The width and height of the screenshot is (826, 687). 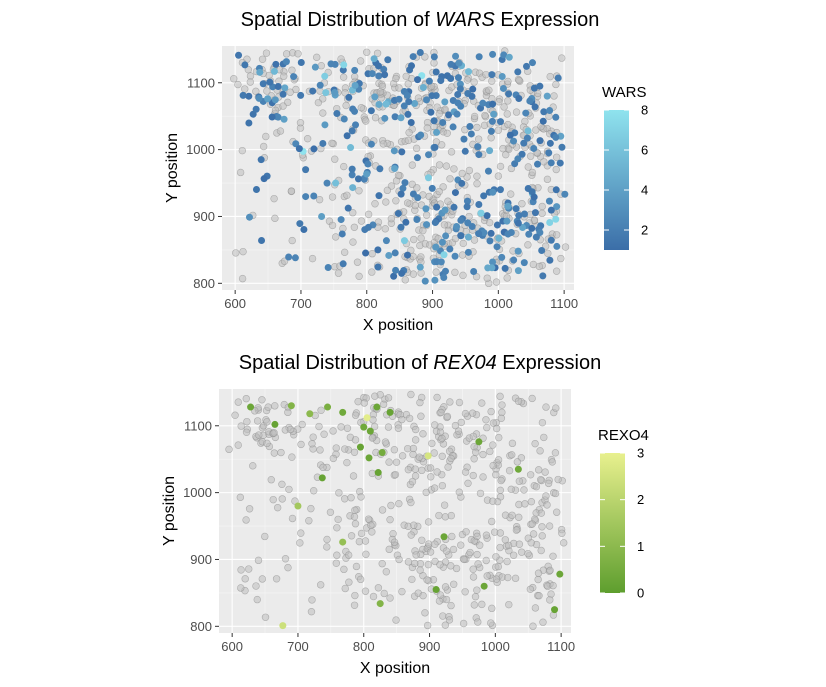 I want to click on legend-label: 4, so click(x=644, y=190).